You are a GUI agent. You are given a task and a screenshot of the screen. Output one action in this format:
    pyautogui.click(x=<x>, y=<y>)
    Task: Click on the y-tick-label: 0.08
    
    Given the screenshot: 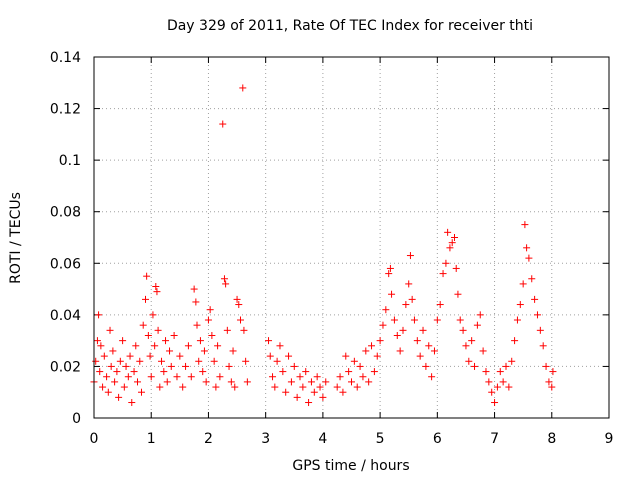 What is the action you would take?
    pyautogui.click(x=65, y=213)
    